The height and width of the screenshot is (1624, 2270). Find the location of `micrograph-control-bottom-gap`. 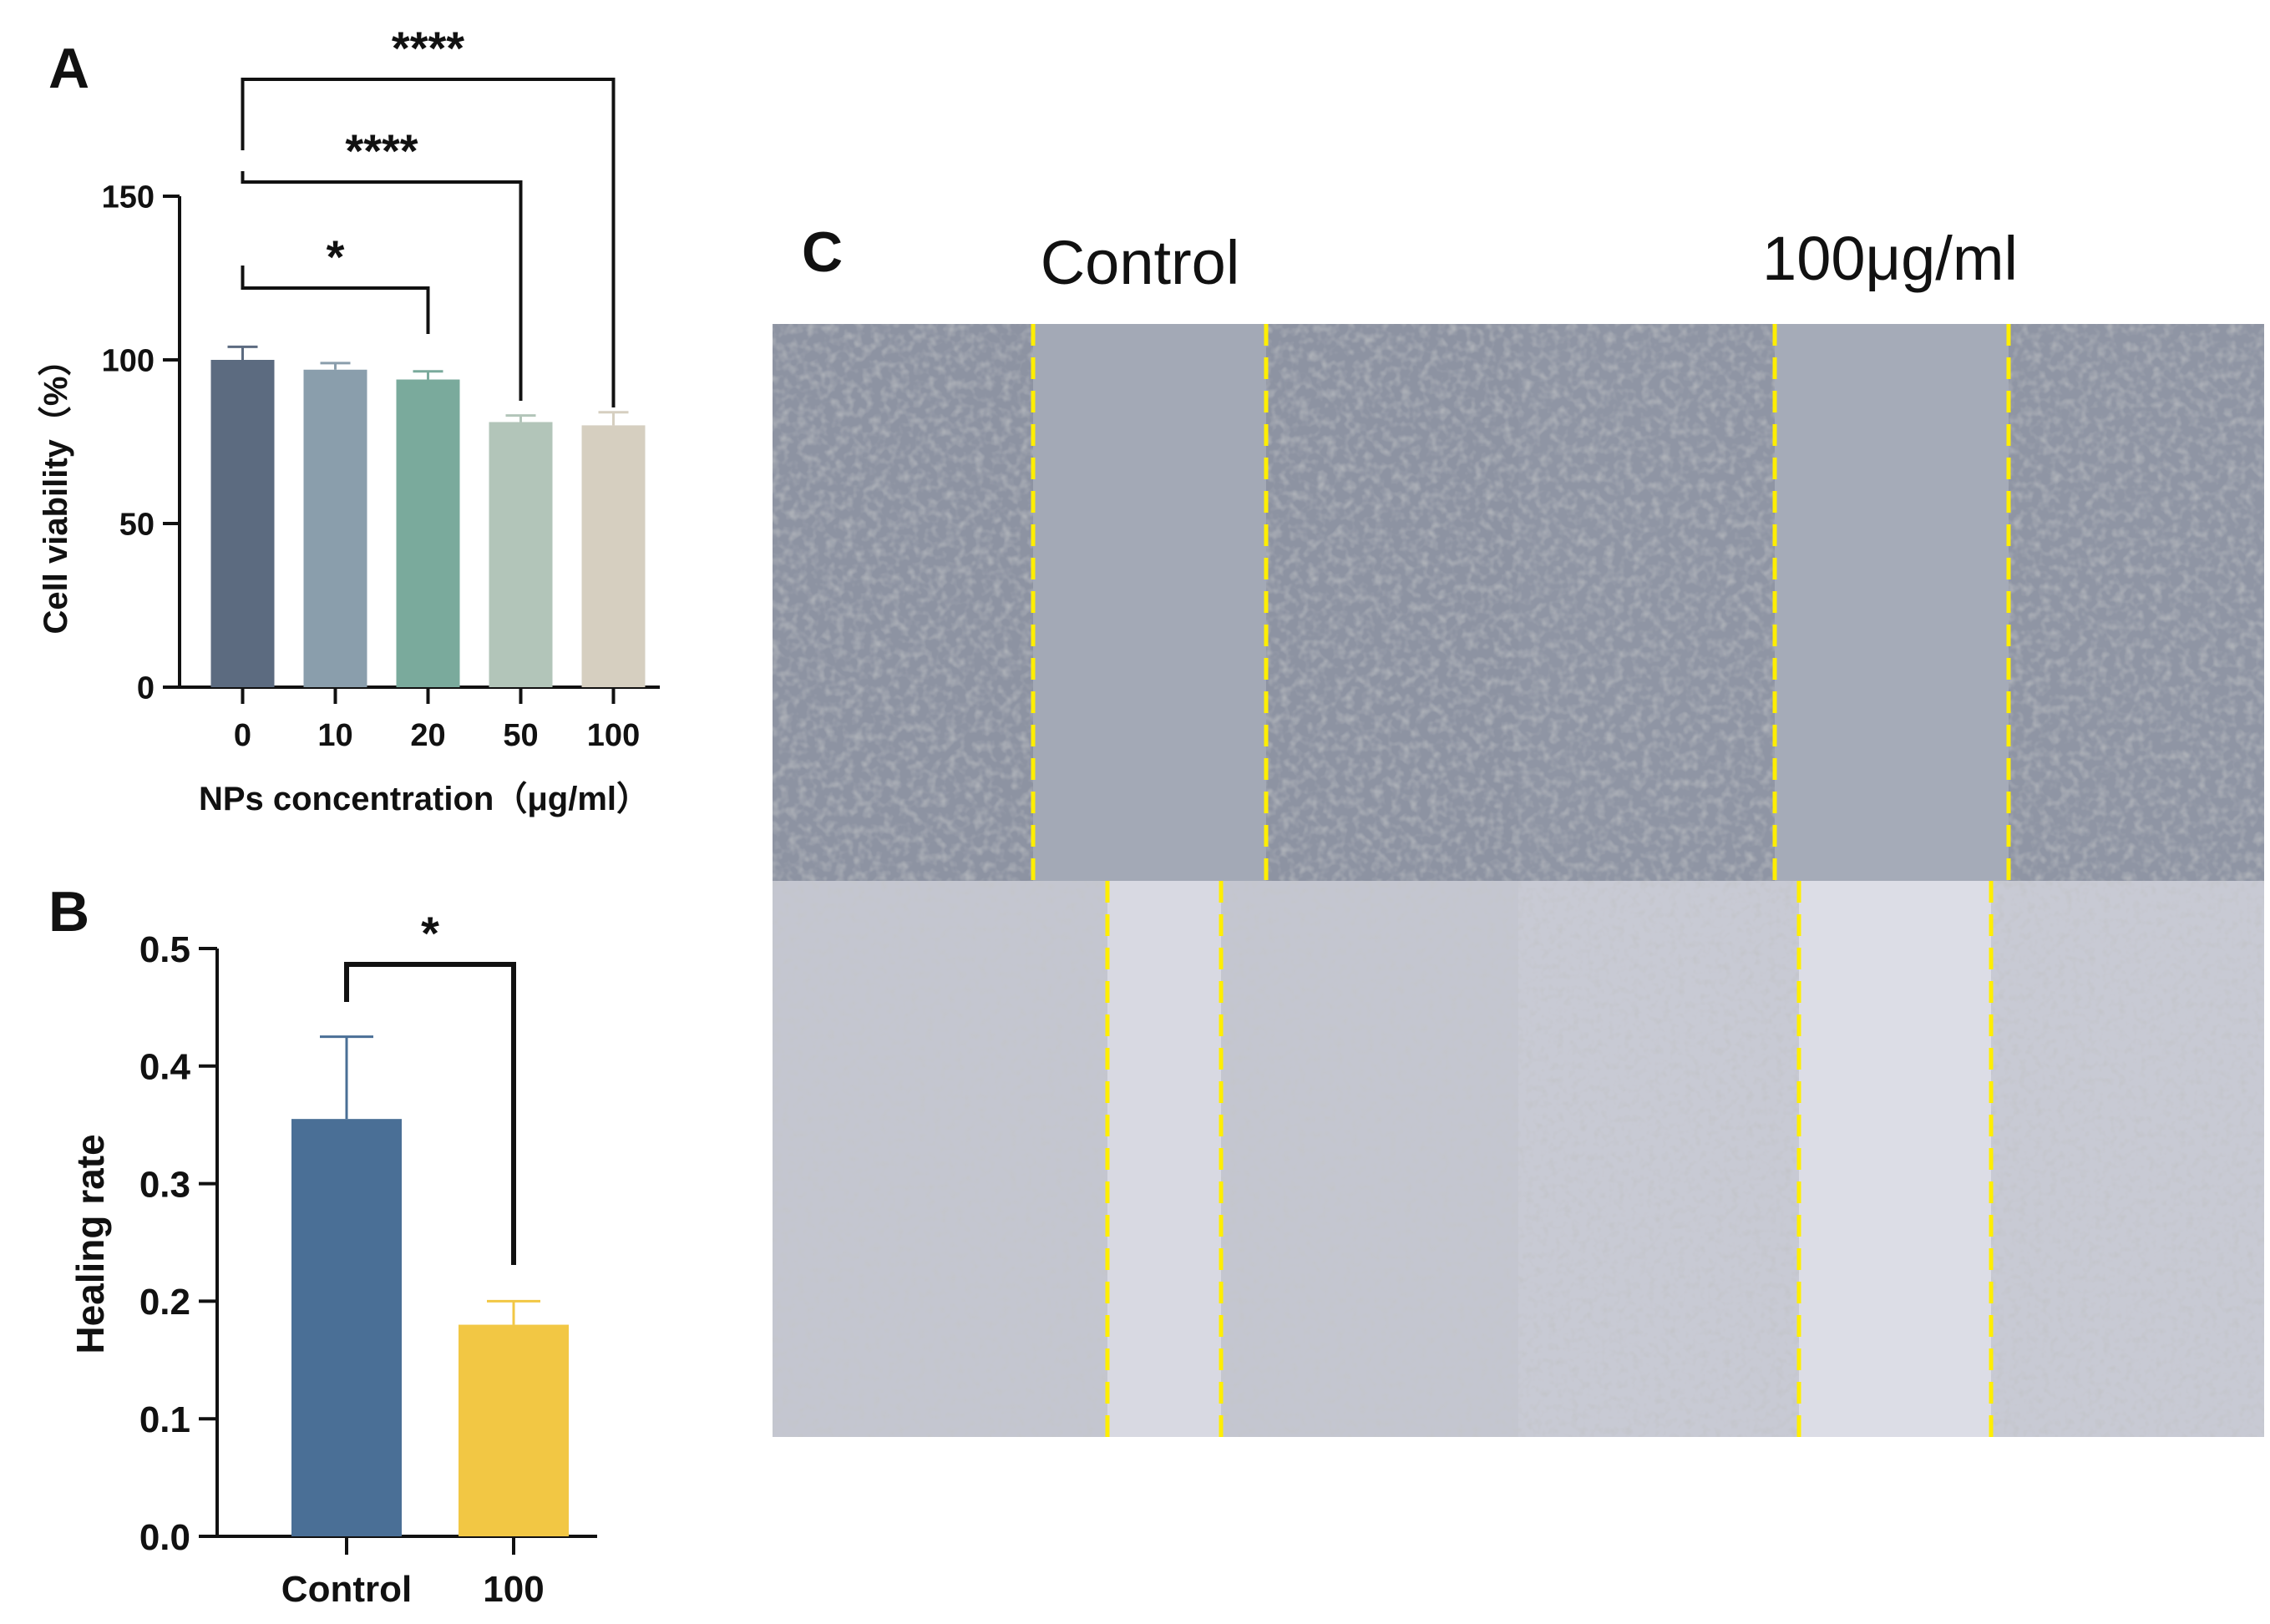

micrograph-control-bottom-gap is located at coordinates (1164, 1159).